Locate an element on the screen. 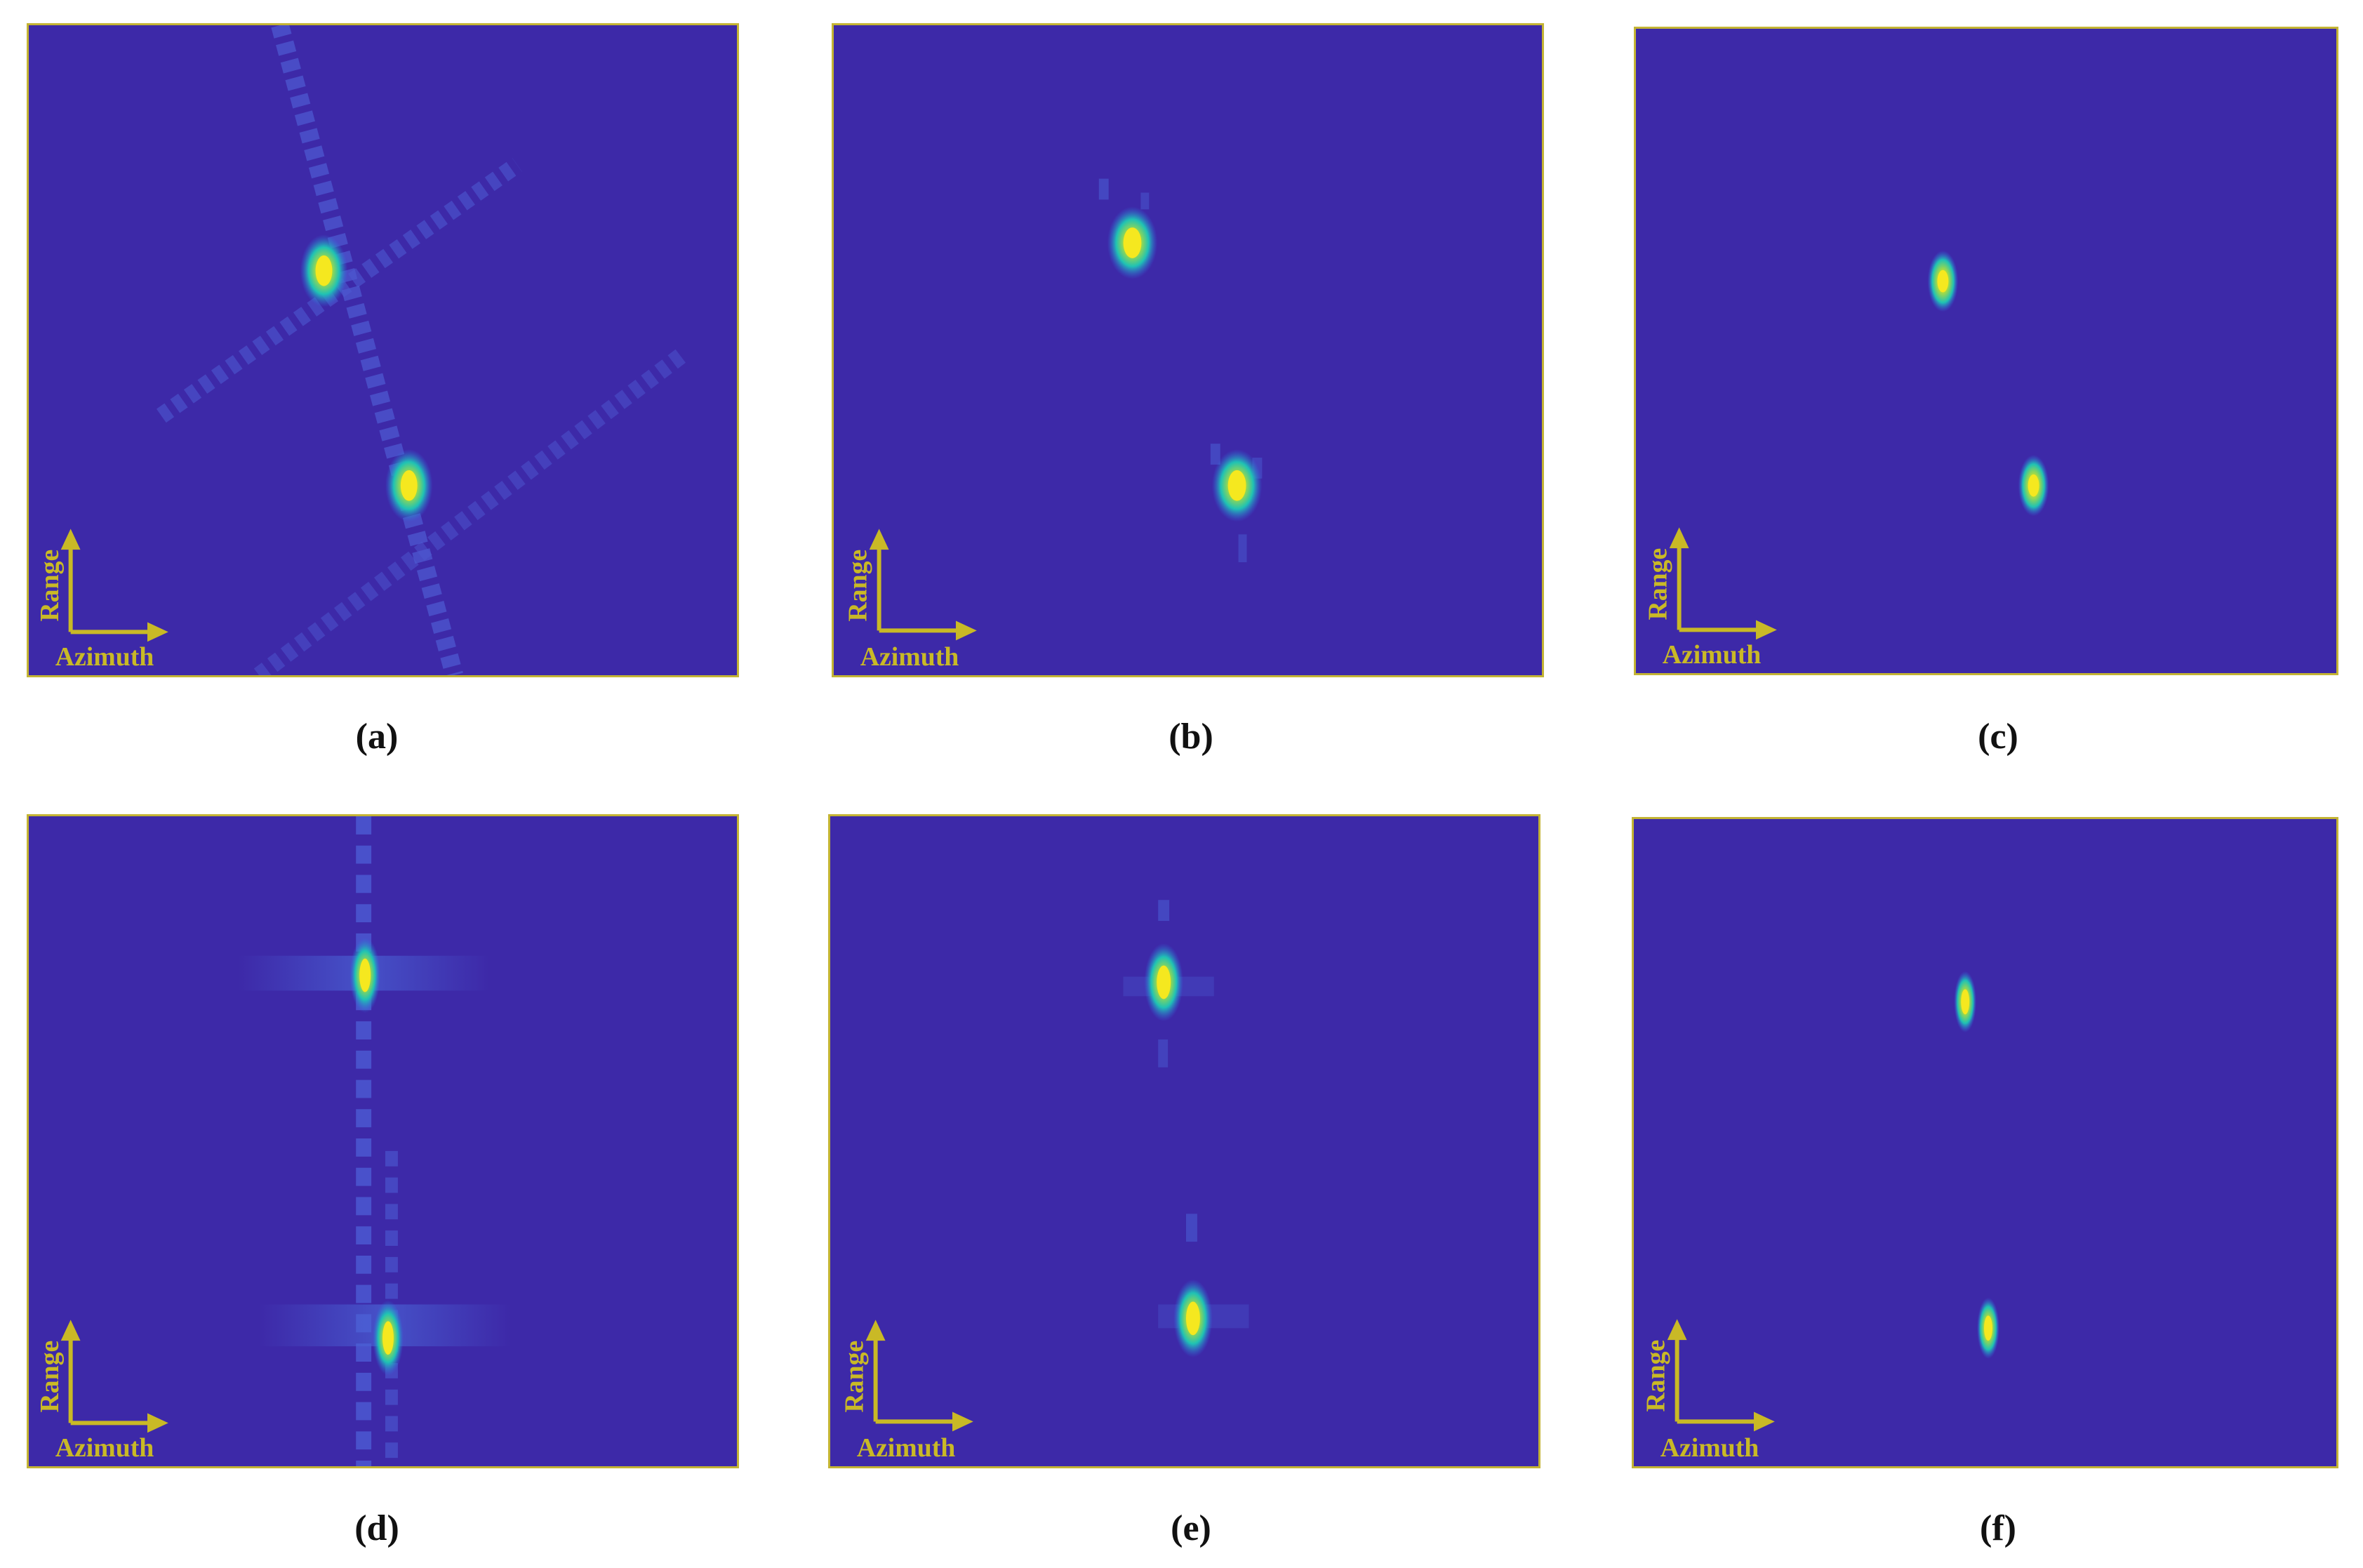 The width and height of the screenshot is (2363, 1568). caption-d: (d) is located at coordinates (376, 1528).